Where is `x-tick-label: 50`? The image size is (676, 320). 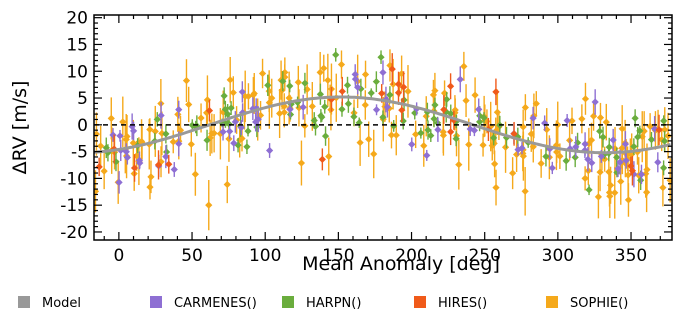 x-tick-label: 50 is located at coordinates (192, 256).